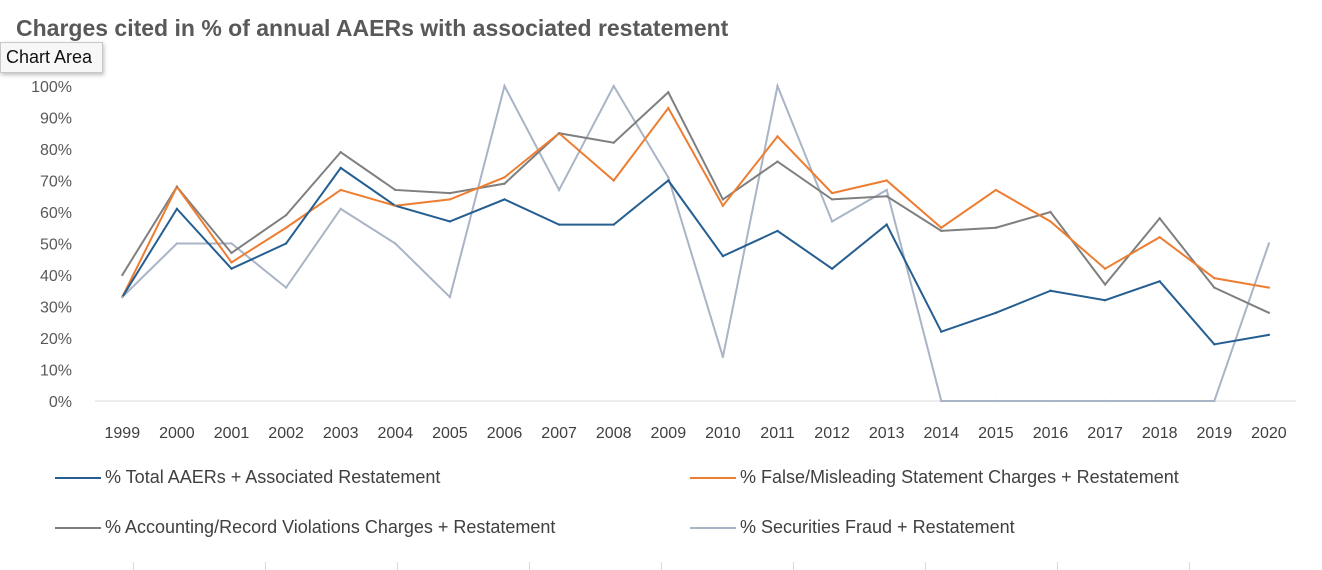  What do you see at coordinates (1160, 433) in the screenshot?
I see `x-tick-label: 2018` at bounding box center [1160, 433].